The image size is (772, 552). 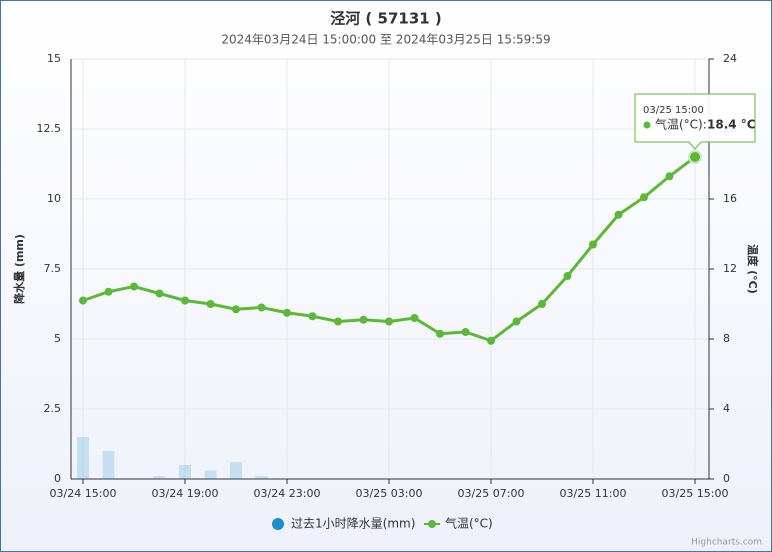 I want to click on y-tick-label: 0, so click(x=57, y=478).